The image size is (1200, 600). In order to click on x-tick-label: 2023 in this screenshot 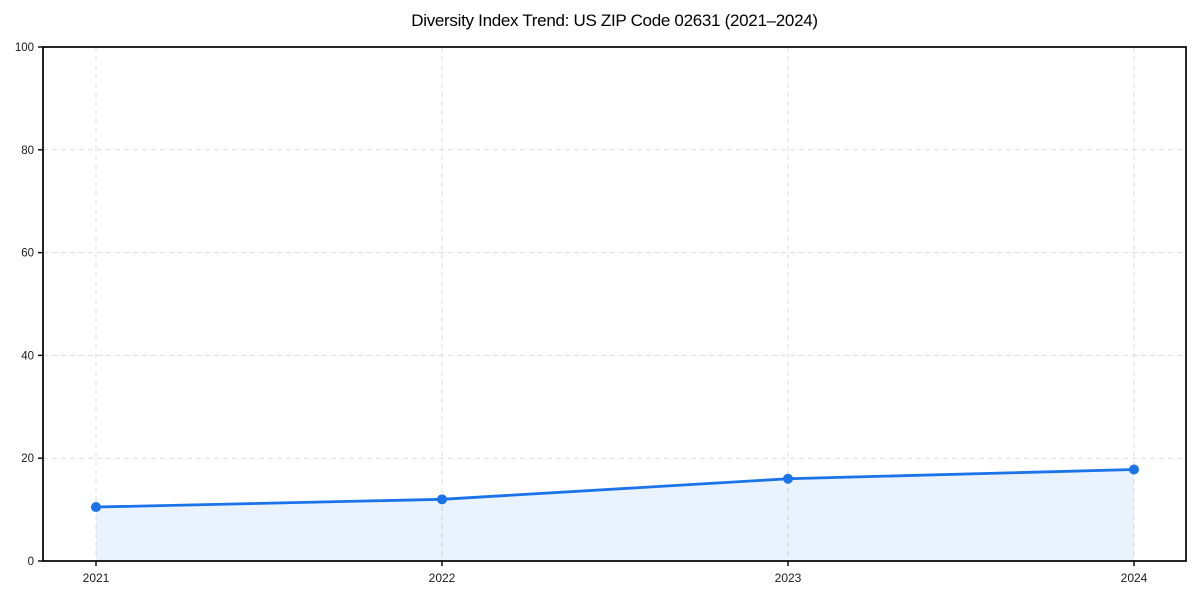, I will do `click(788, 578)`.